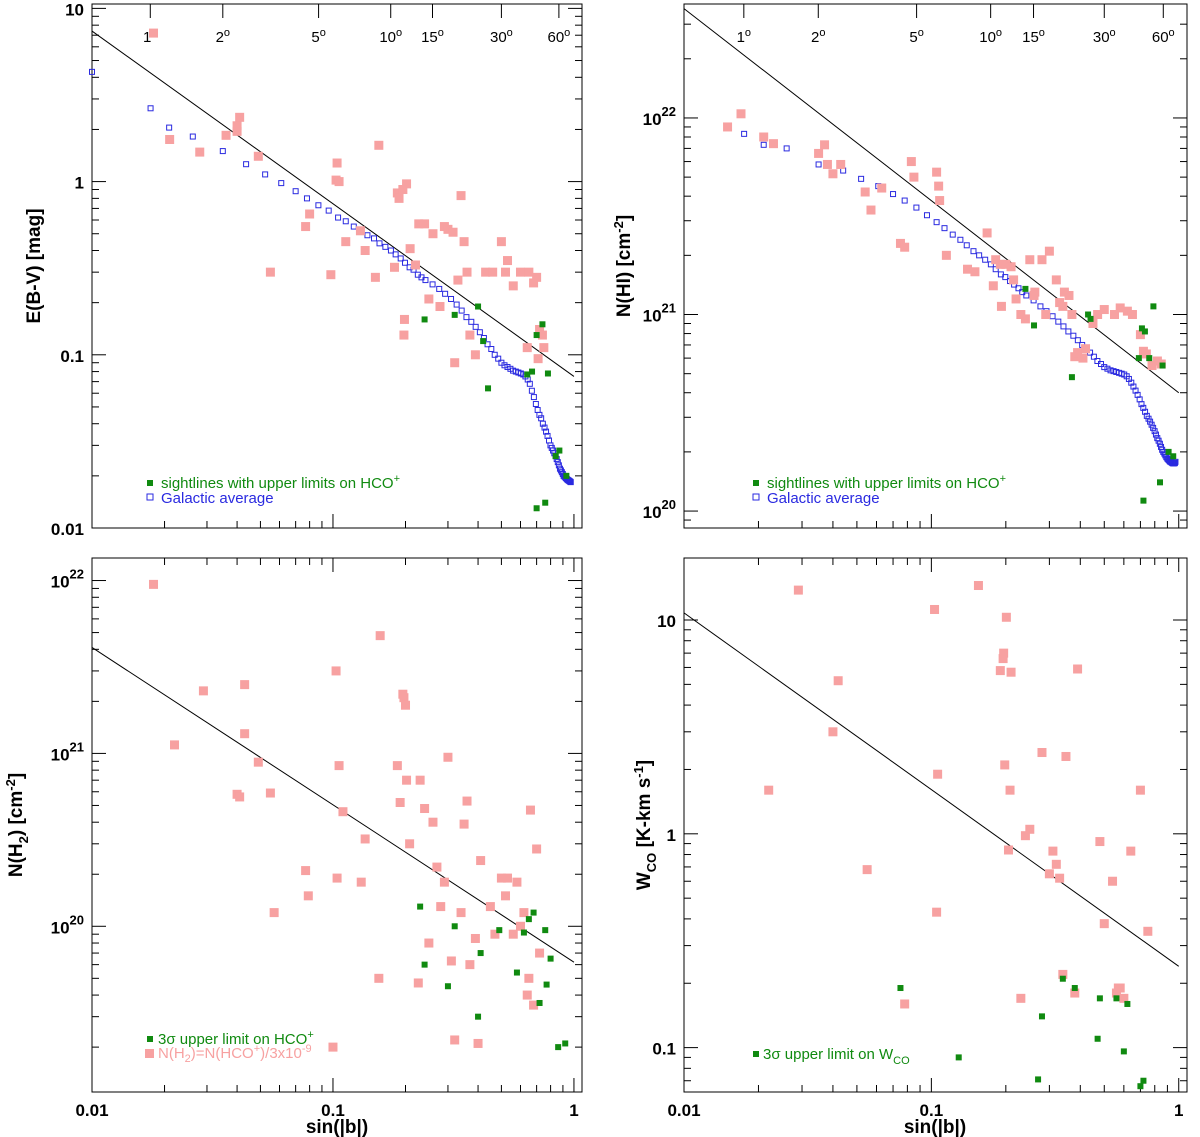 Image resolution: width=1200 pixels, height=1137 pixels. Describe the element at coordinates (236, 1038) in the screenshot. I see `legend-item-upper-limit: 3σ upper limit on HCO+` at that location.